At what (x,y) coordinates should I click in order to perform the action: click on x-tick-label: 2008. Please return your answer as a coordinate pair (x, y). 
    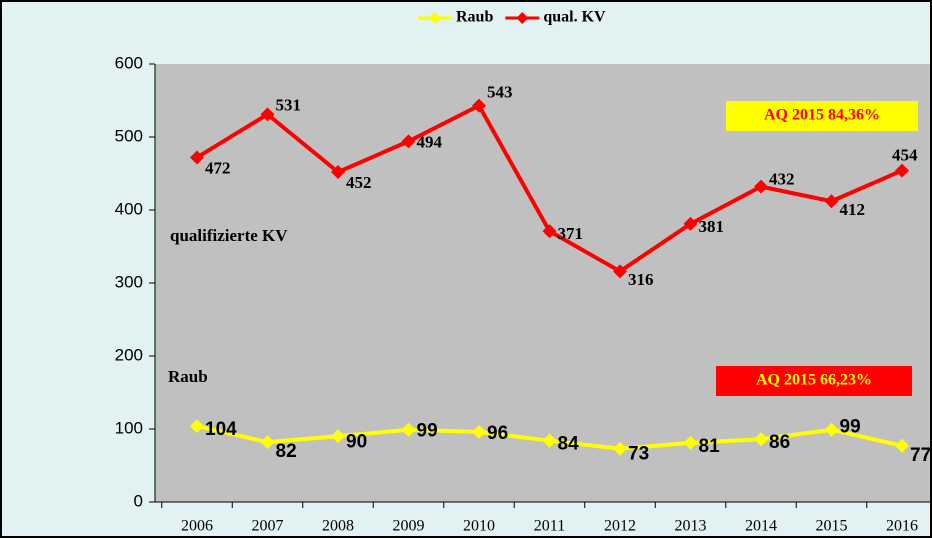
    Looking at the image, I should click on (338, 526).